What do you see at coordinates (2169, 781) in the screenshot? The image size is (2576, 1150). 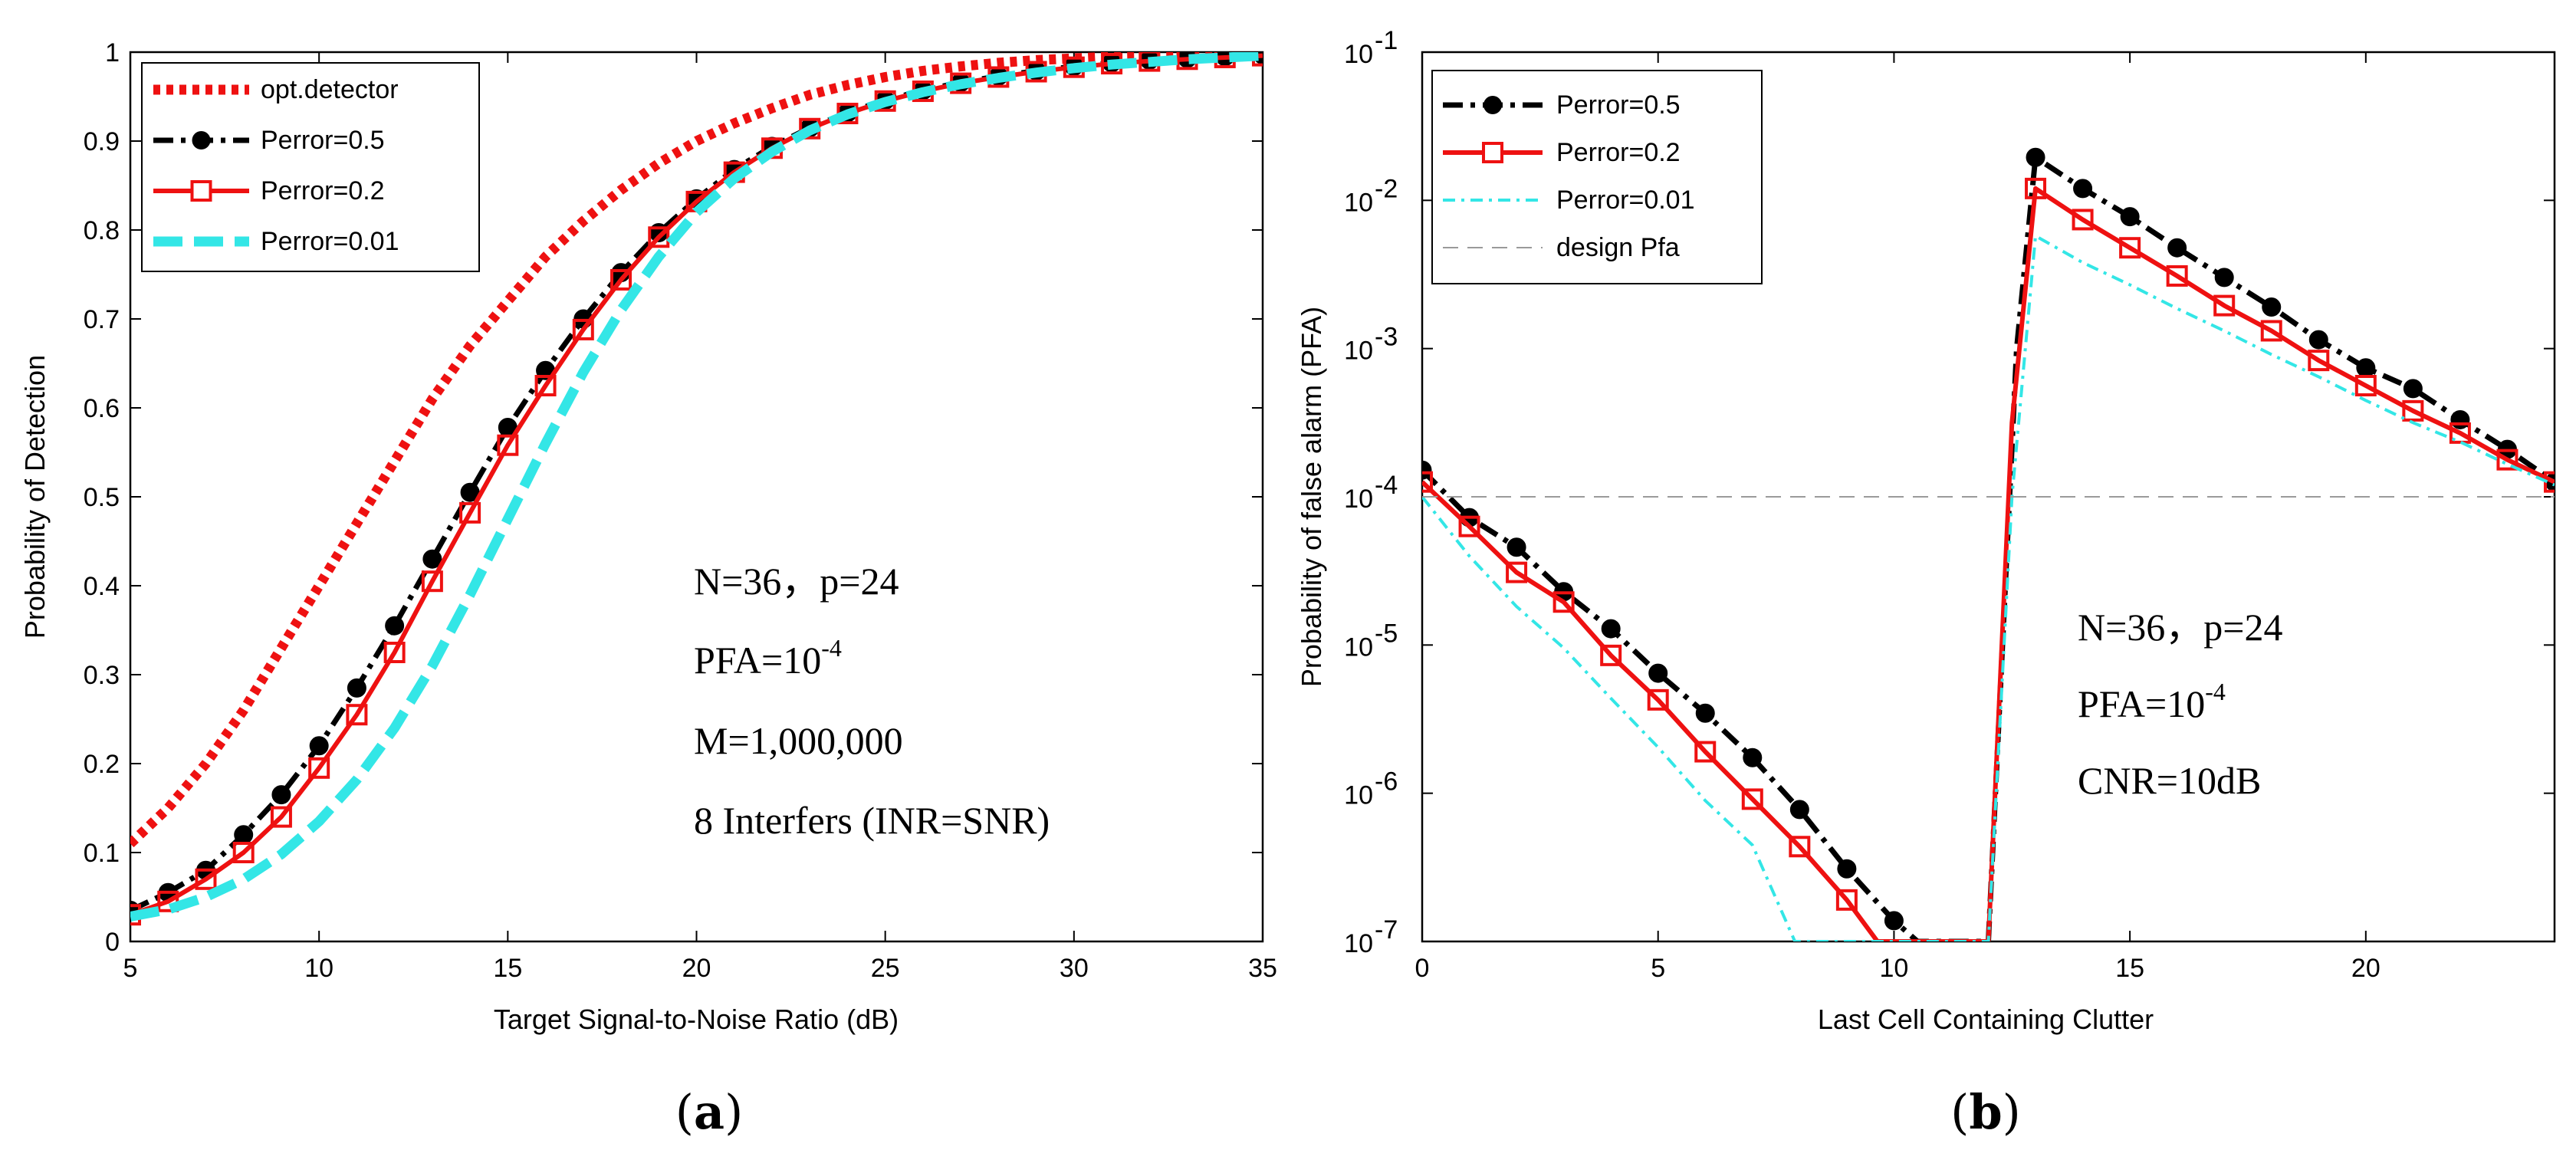 I see `chart-b-annotation-2: CNR=10dB` at bounding box center [2169, 781].